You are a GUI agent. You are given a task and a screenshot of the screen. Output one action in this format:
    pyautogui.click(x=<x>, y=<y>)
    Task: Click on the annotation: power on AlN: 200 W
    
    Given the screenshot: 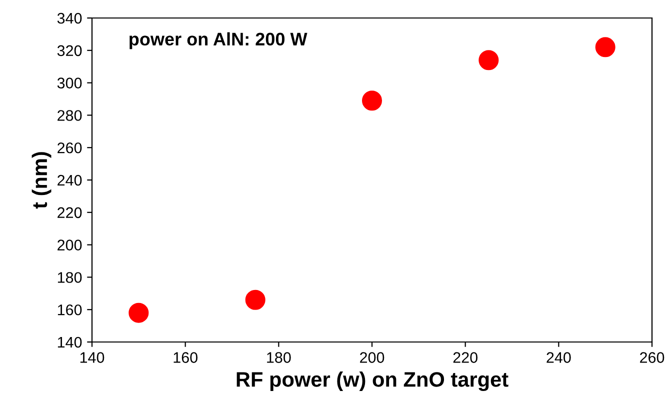 What is the action you would take?
    pyautogui.click(x=219, y=41)
    